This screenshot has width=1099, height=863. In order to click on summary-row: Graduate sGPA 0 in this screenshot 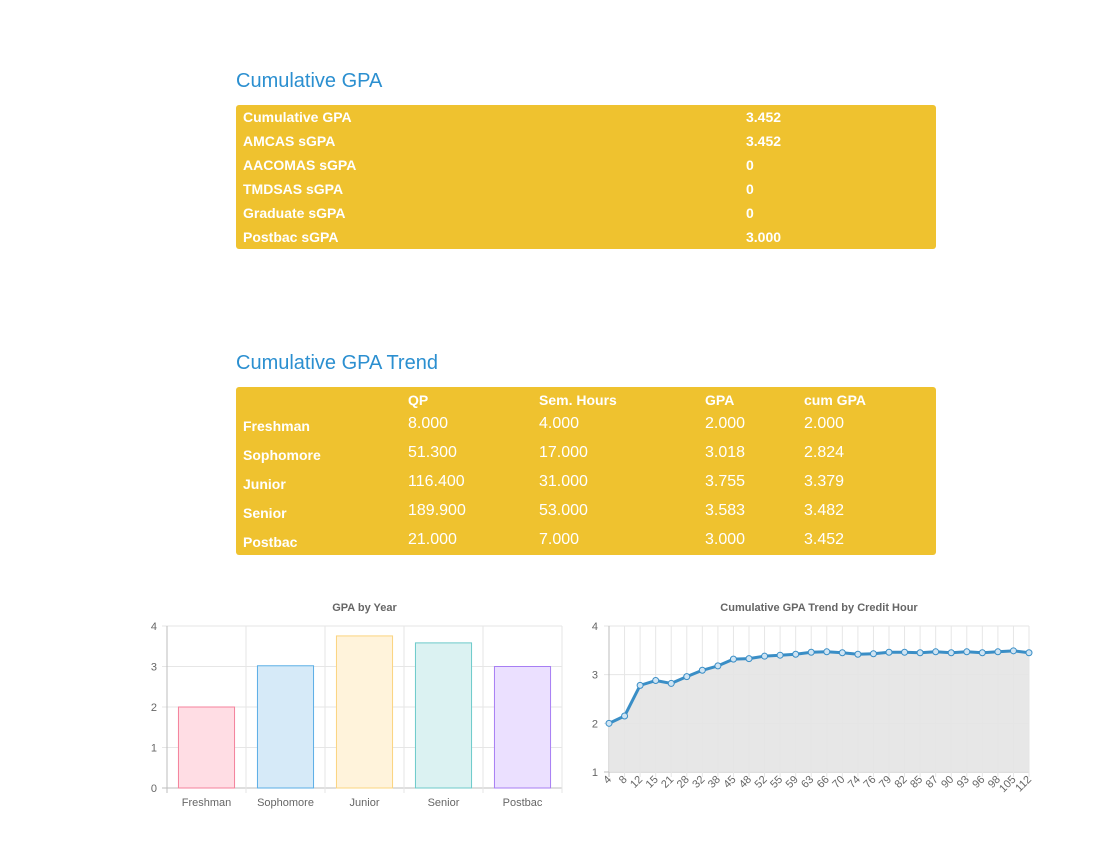, I will do `click(586, 213)`.